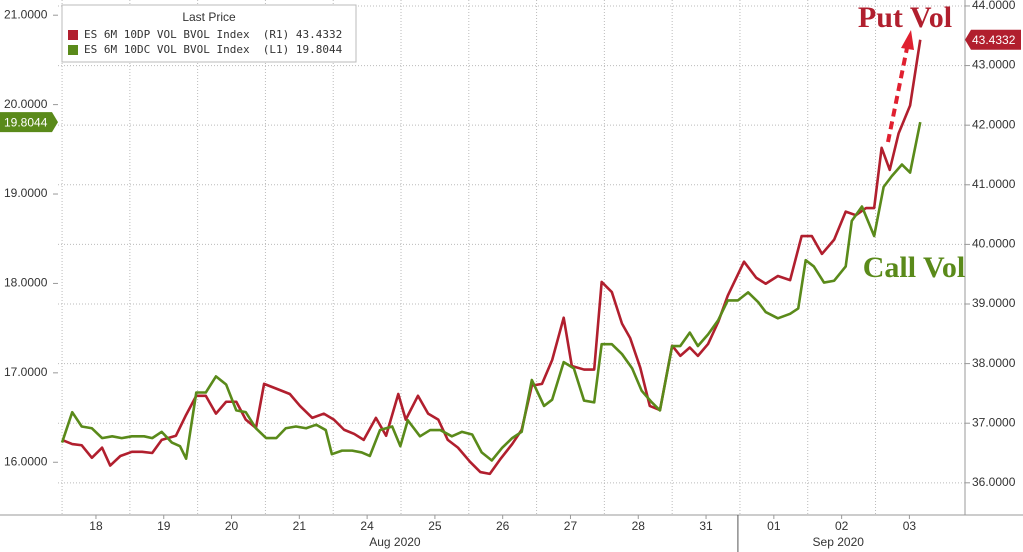 This screenshot has height=552, width=1023. I want to click on arrow-shaft, so click(897, 95).